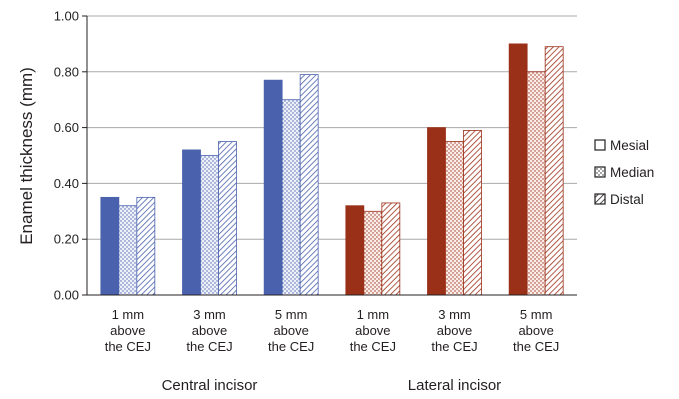 This screenshot has height=399, width=679. What do you see at coordinates (26, 156) in the screenshot?
I see `y-axis-title: Enamel thickness (mm)` at bounding box center [26, 156].